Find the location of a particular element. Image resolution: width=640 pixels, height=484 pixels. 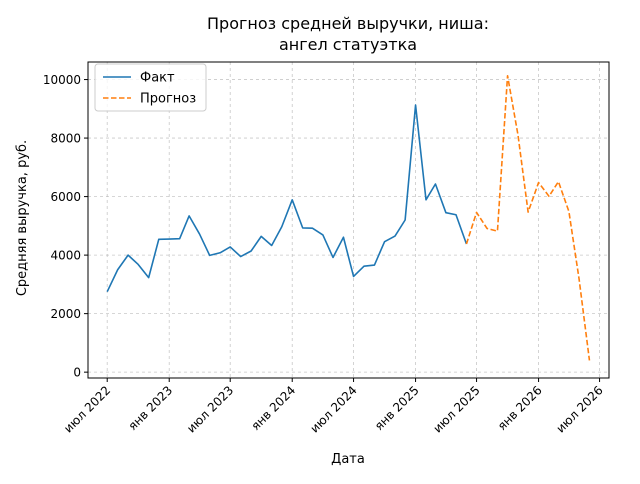

x-axis-label: Дата is located at coordinates (348, 459).